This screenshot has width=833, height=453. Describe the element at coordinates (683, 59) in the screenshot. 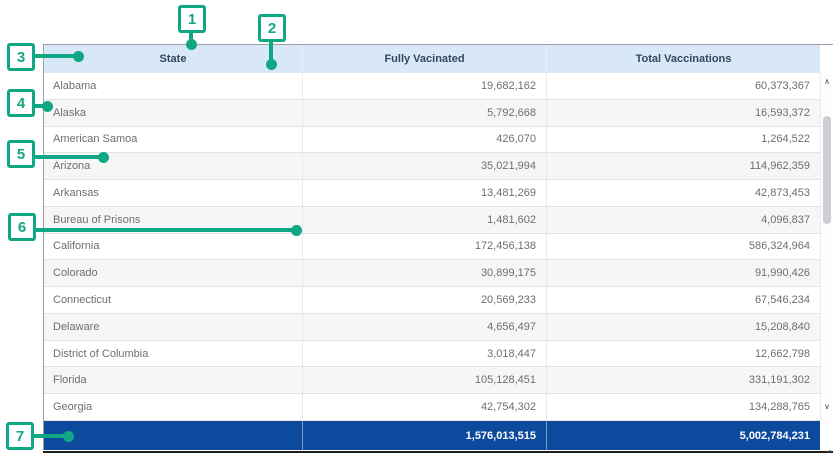

I see `column-header-total-vaccinations: Total Vaccinations` at that location.